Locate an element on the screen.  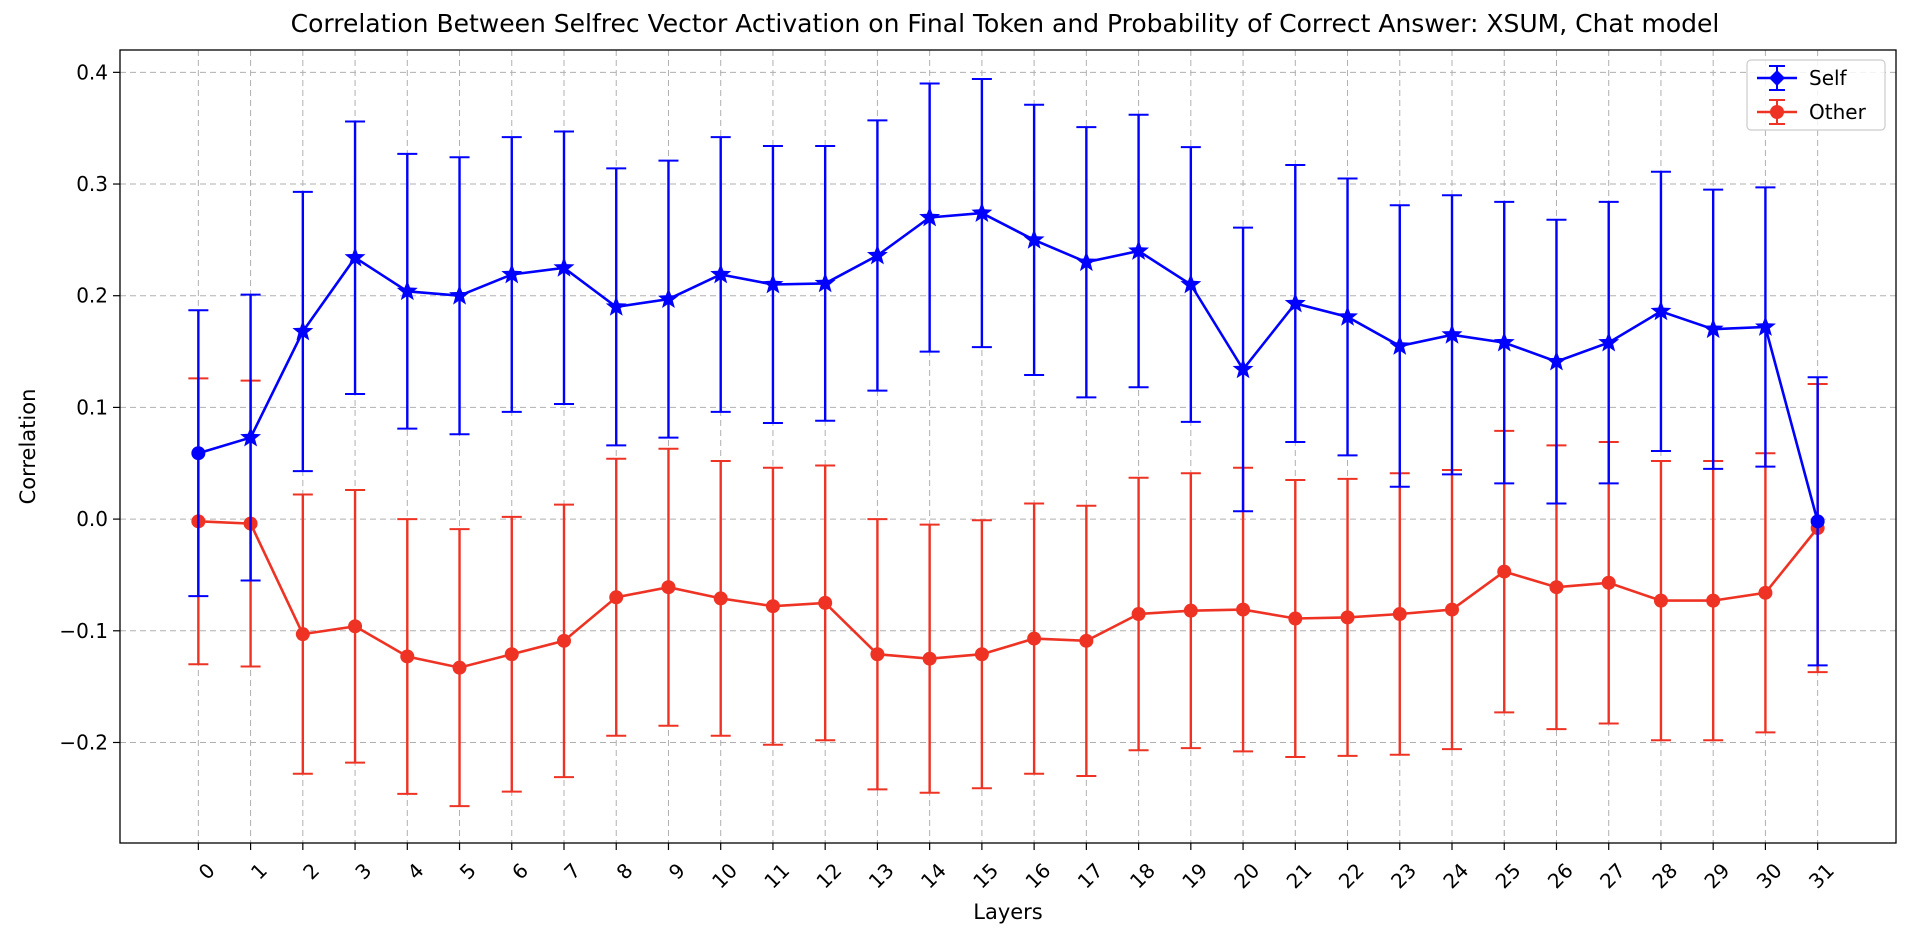
legend-label: Self is located at coordinates (1828, 78).